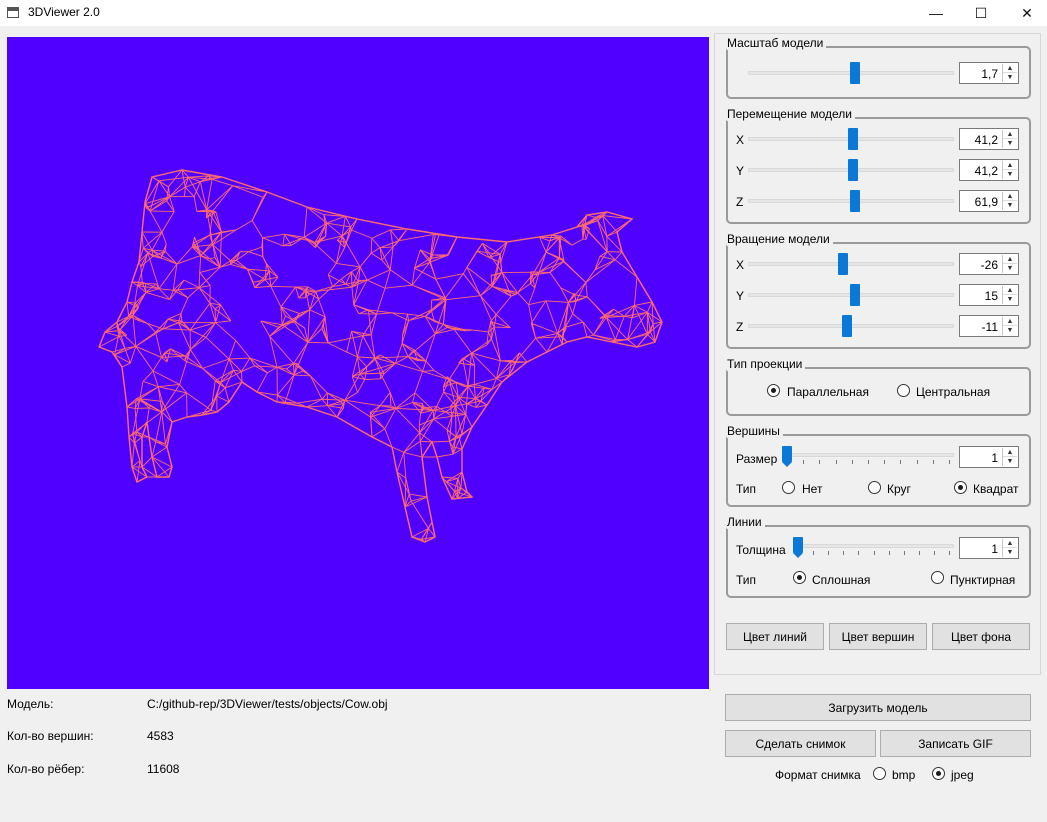 The width and height of the screenshot is (1047, 822). I want to click on rotate-z-slider-thumb, so click(847, 326).